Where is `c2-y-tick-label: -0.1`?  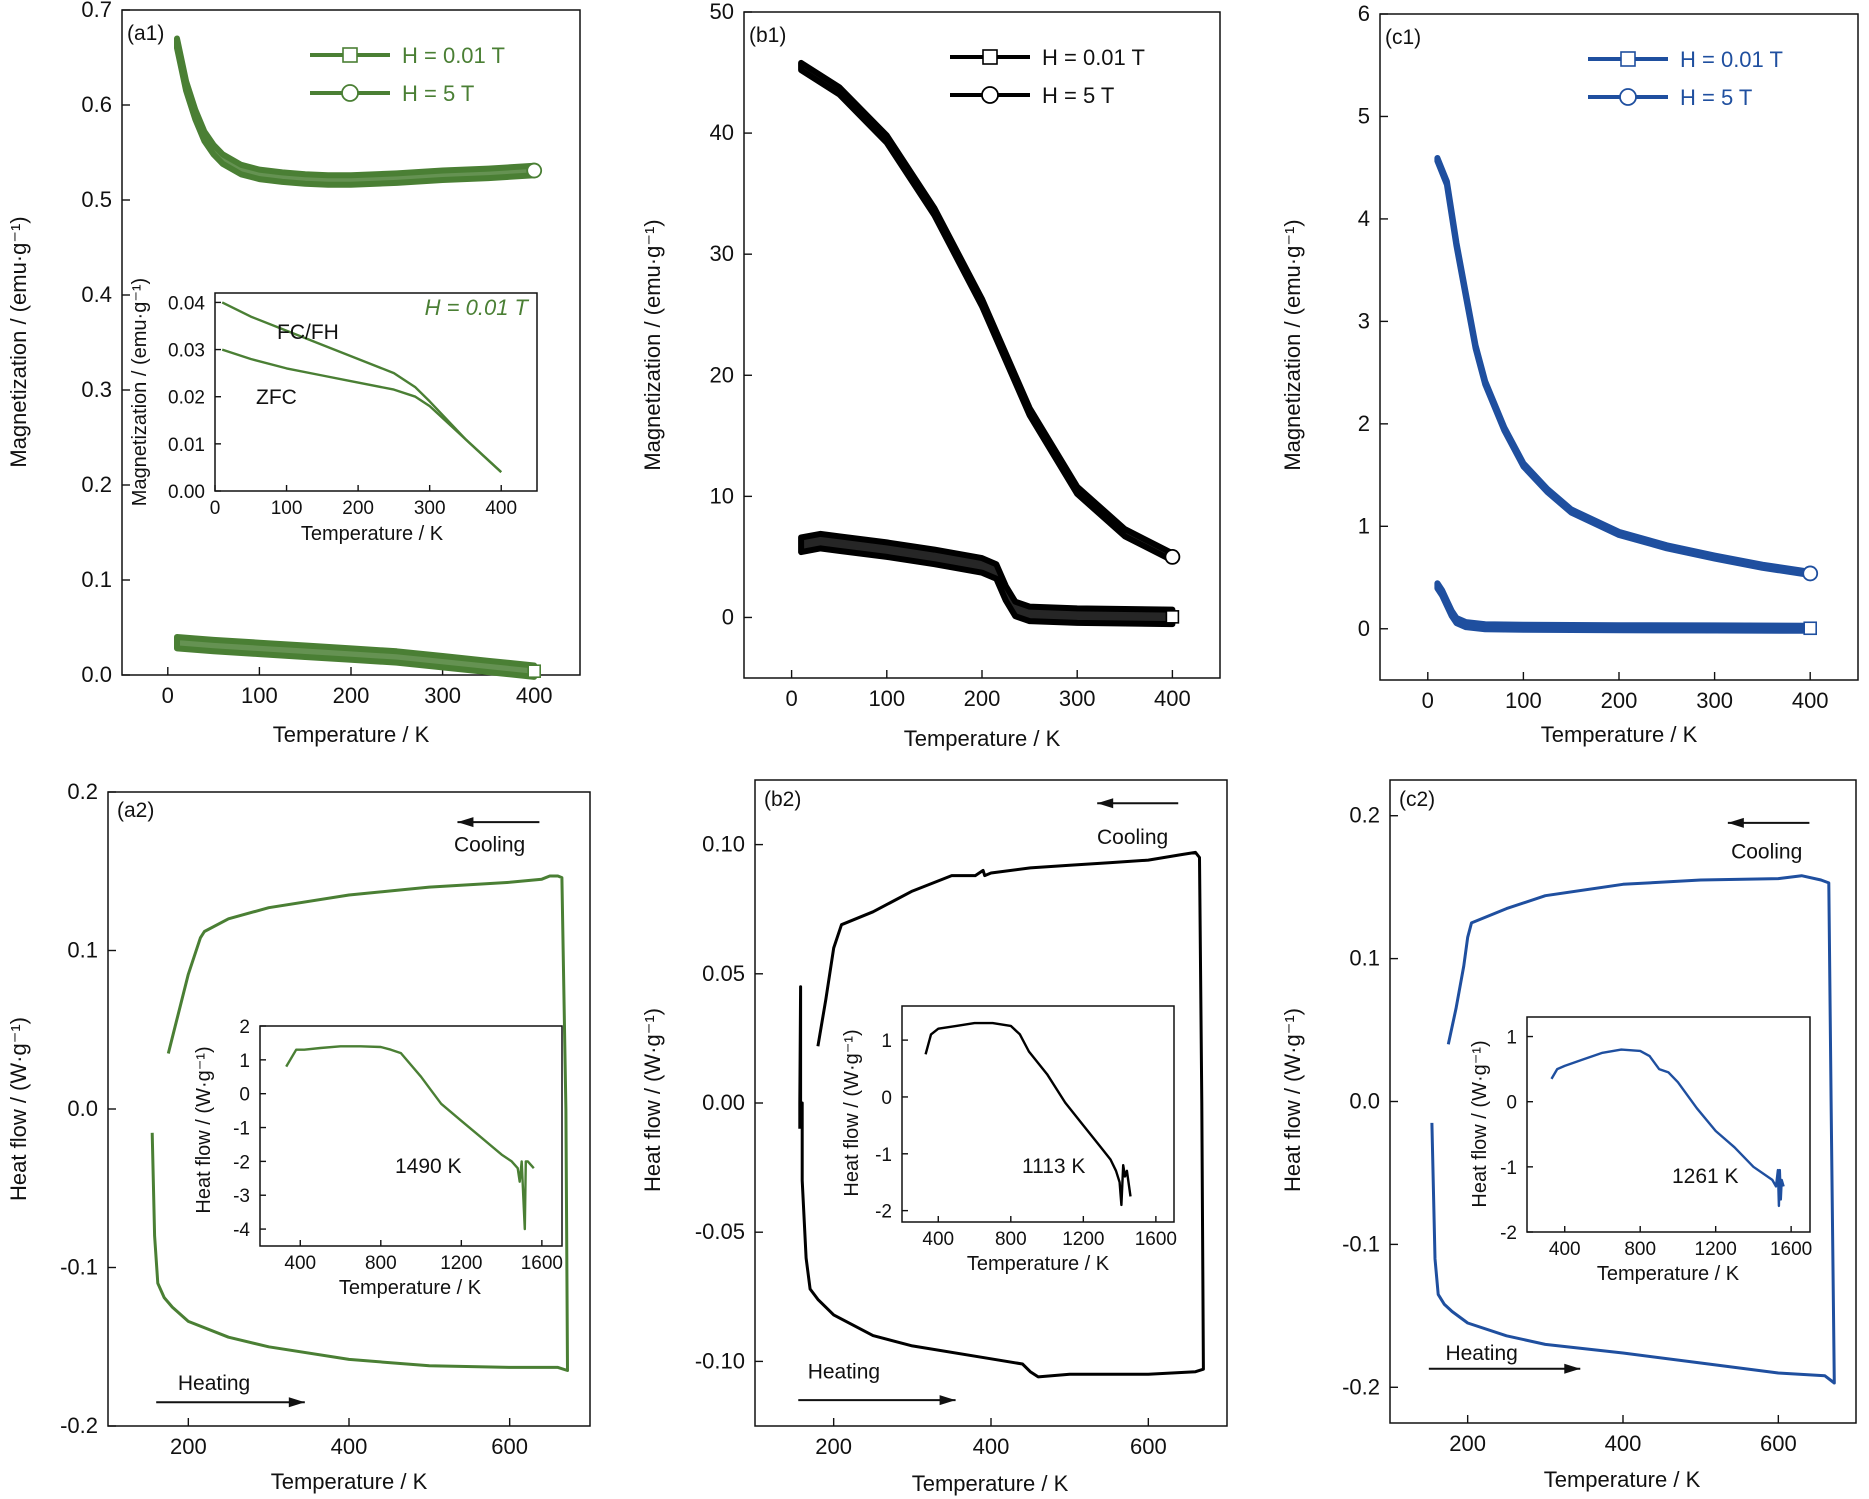
c2-y-tick-label: -0.1 is located at coordinates (1361, 1243).